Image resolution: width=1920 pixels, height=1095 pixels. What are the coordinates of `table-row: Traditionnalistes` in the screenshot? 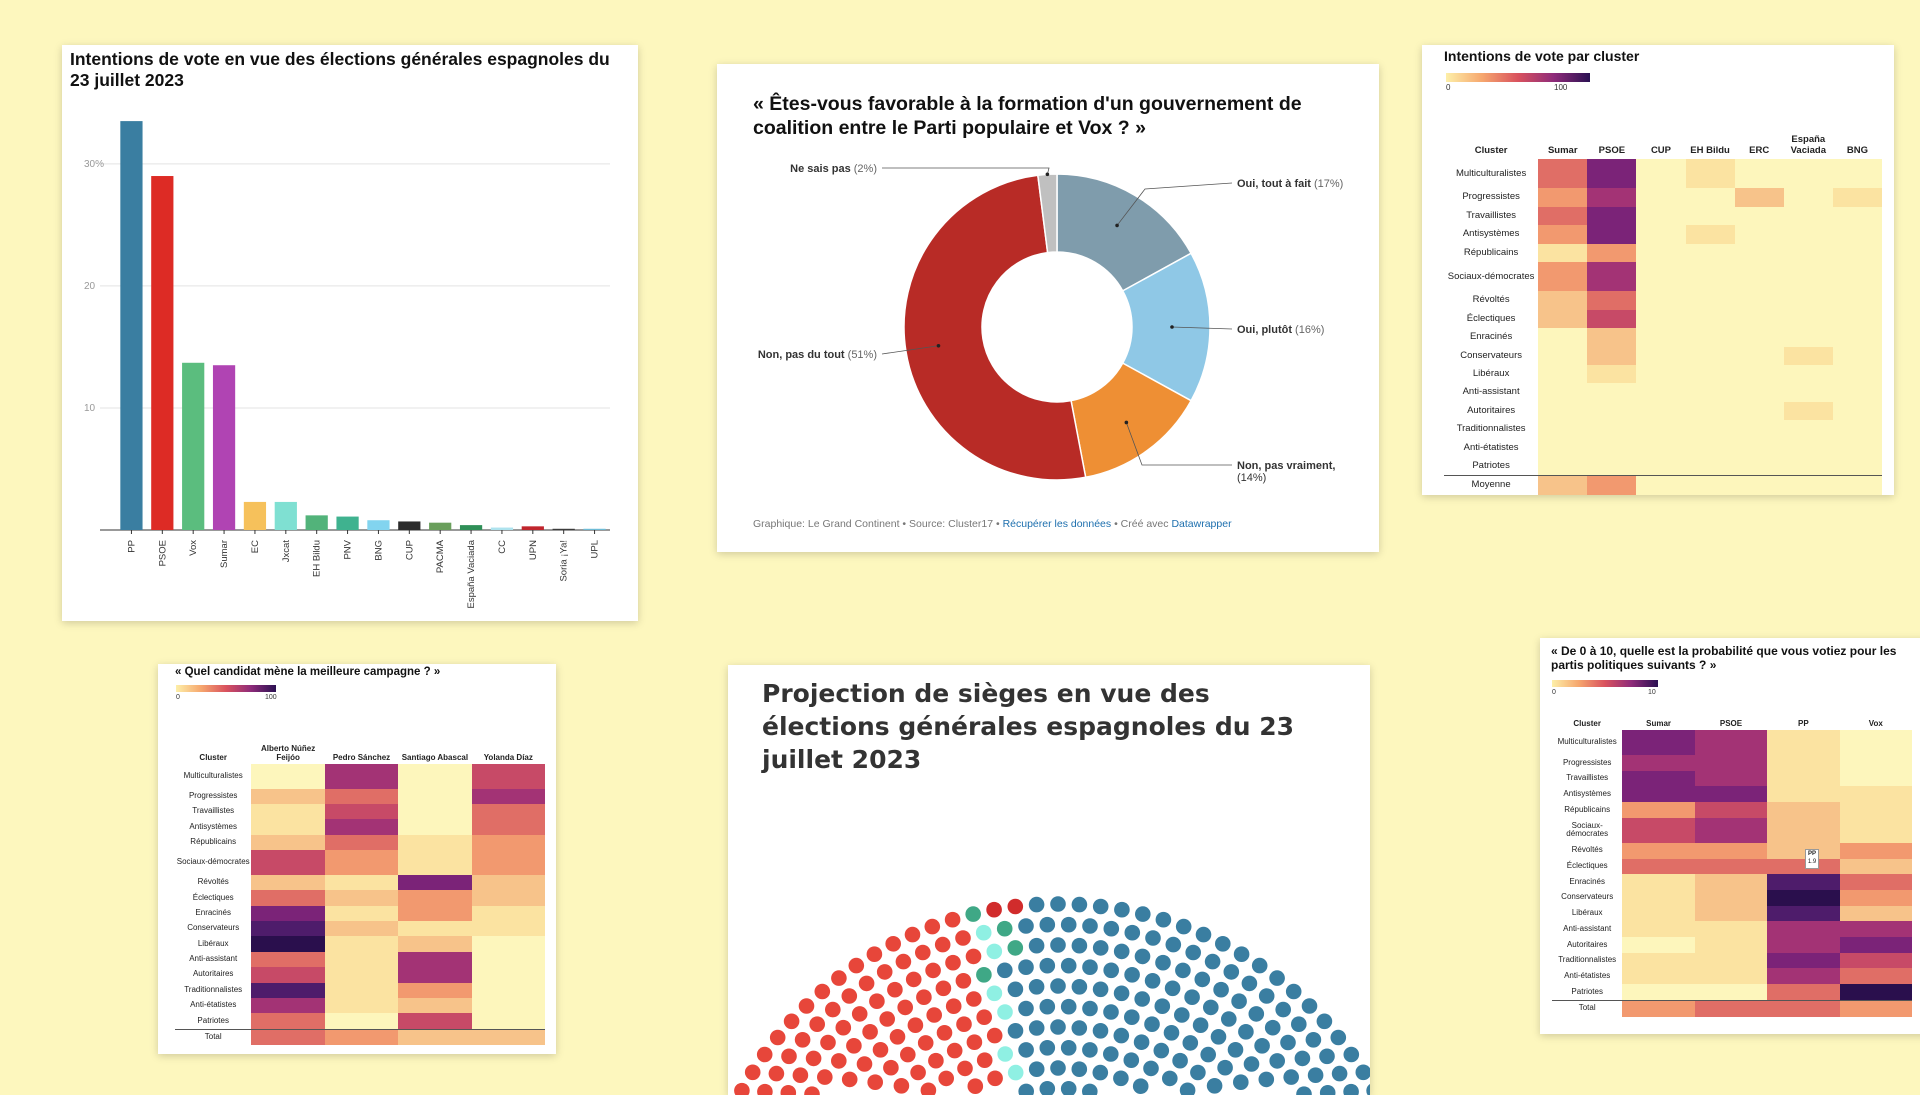 It's located at (1732, 961).